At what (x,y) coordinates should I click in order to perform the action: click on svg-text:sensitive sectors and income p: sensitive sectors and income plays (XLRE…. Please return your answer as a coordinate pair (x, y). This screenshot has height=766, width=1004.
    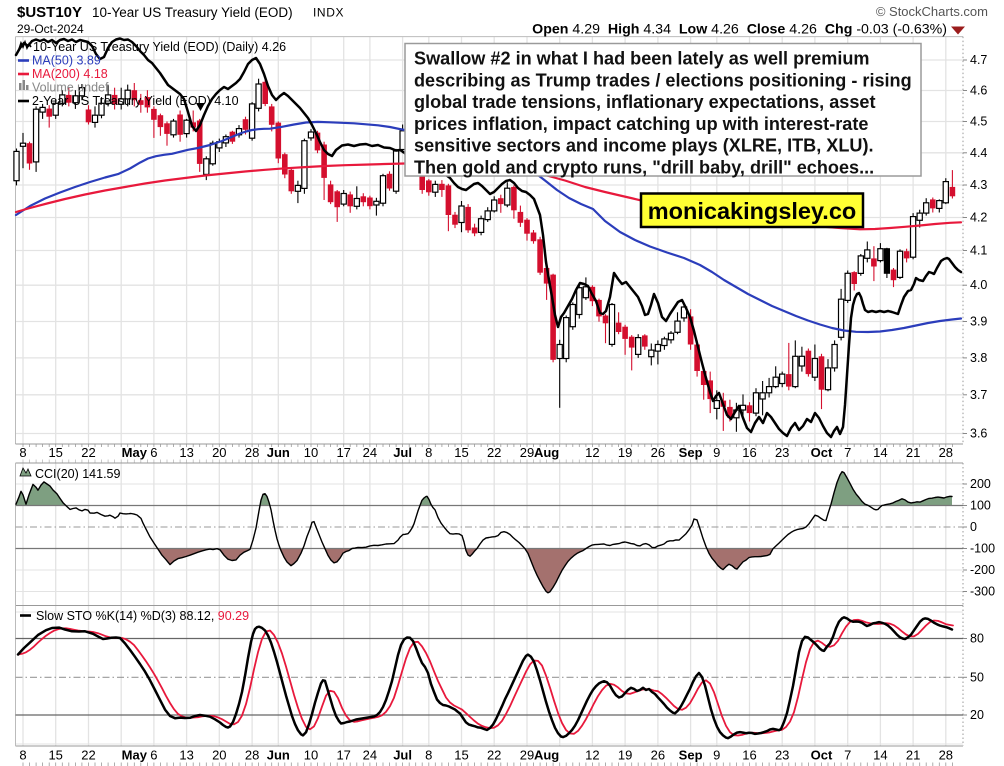
    Looking at the image, I should click on (644, 146).